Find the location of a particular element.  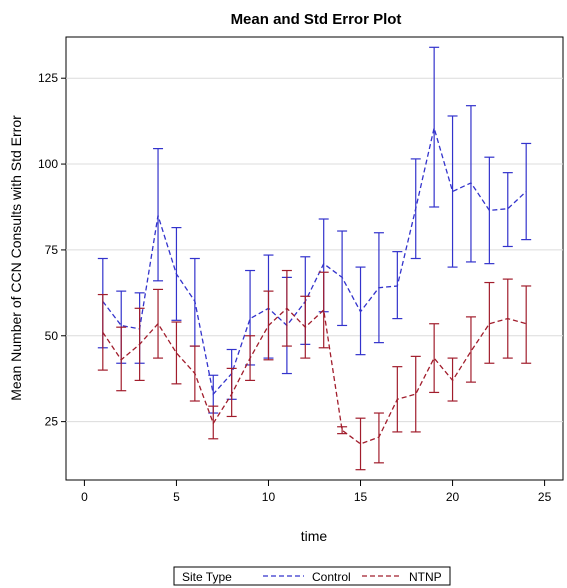

legend: Site Type Control NTNP is located at coordinates (312, 576).